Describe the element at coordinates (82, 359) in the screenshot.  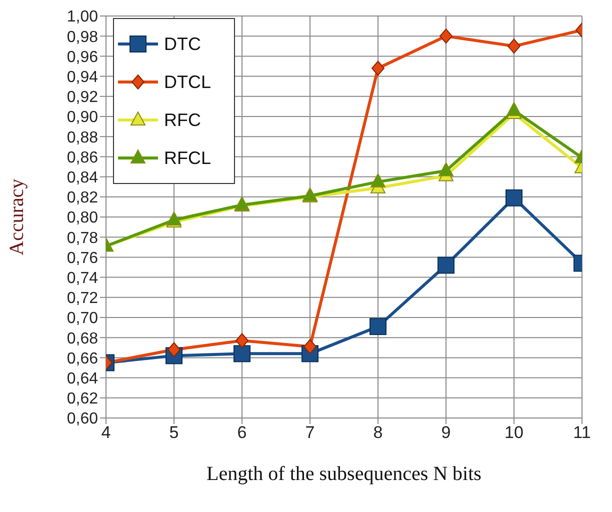
I see `y-tick-label: 0,66` at that location.